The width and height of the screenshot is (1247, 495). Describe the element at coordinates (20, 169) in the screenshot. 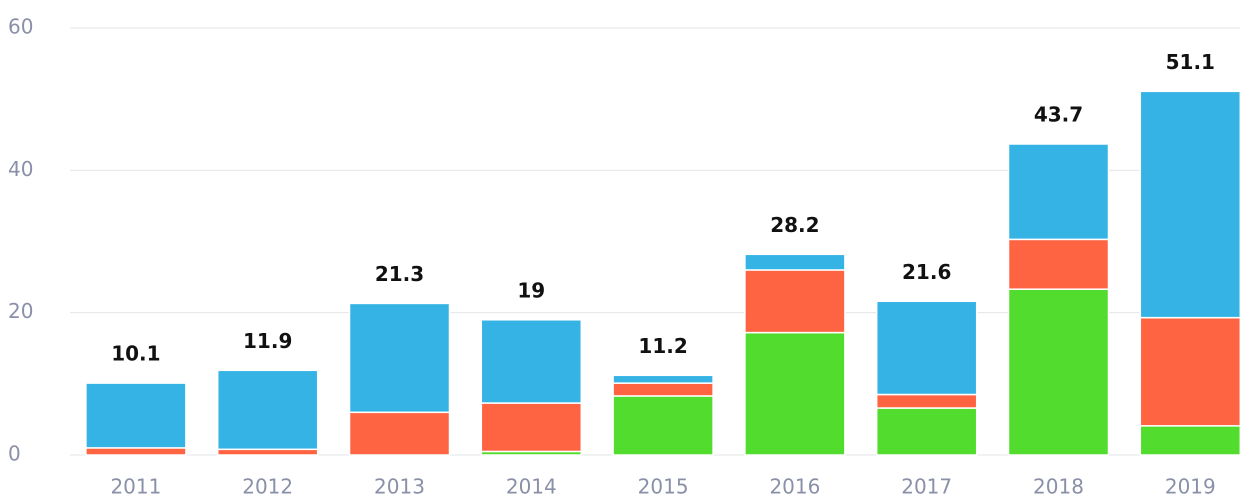

I see `y-tick-label: 40` at that location.